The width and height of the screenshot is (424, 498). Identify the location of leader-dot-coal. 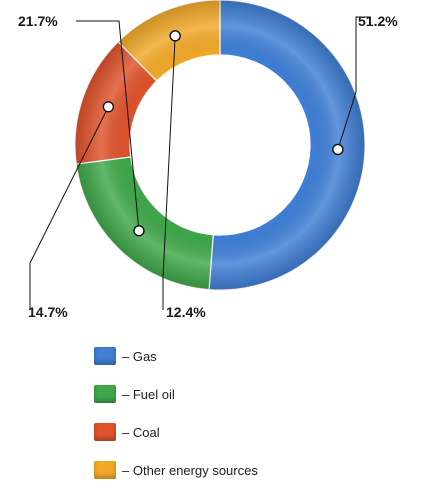
(108, 107).